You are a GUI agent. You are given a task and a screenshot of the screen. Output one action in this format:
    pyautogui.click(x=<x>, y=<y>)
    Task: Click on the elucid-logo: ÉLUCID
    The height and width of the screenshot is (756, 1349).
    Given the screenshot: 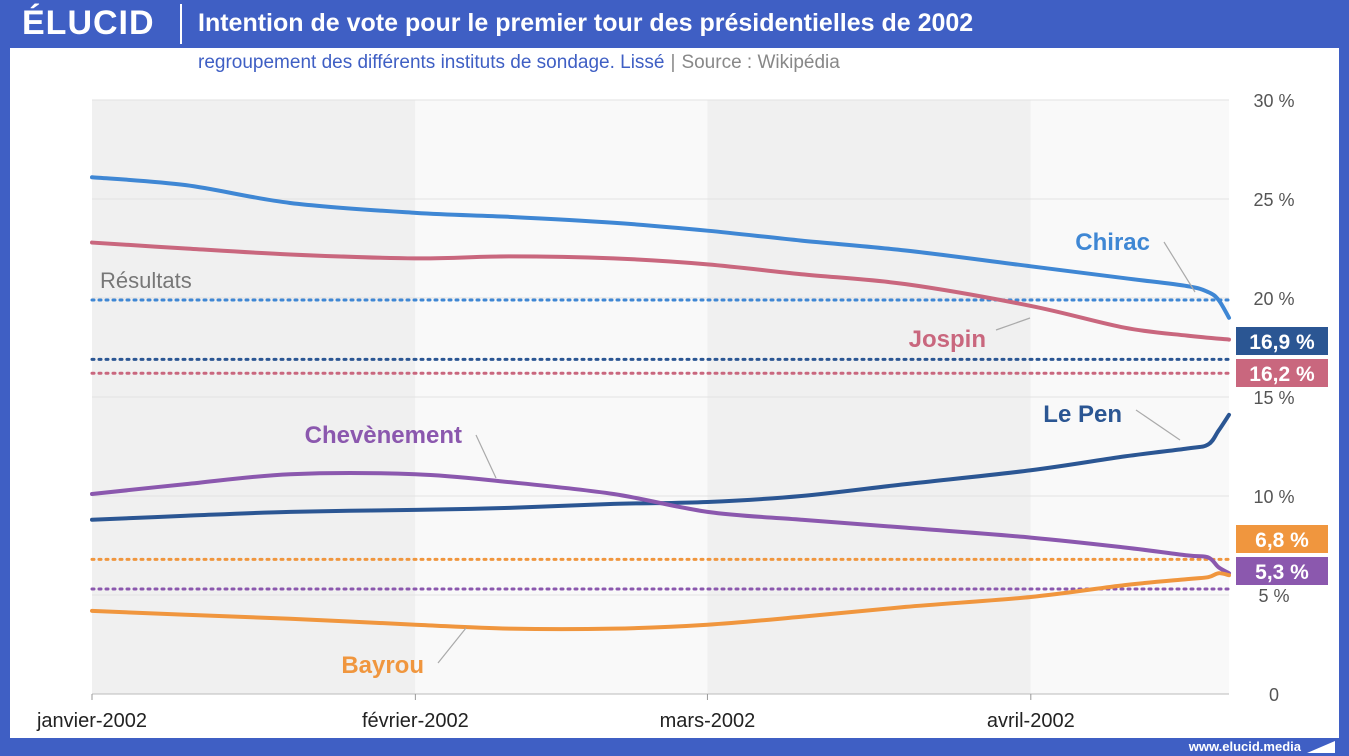 What is the action you would take?
    pyautogui.click(x=88, y=23)
    